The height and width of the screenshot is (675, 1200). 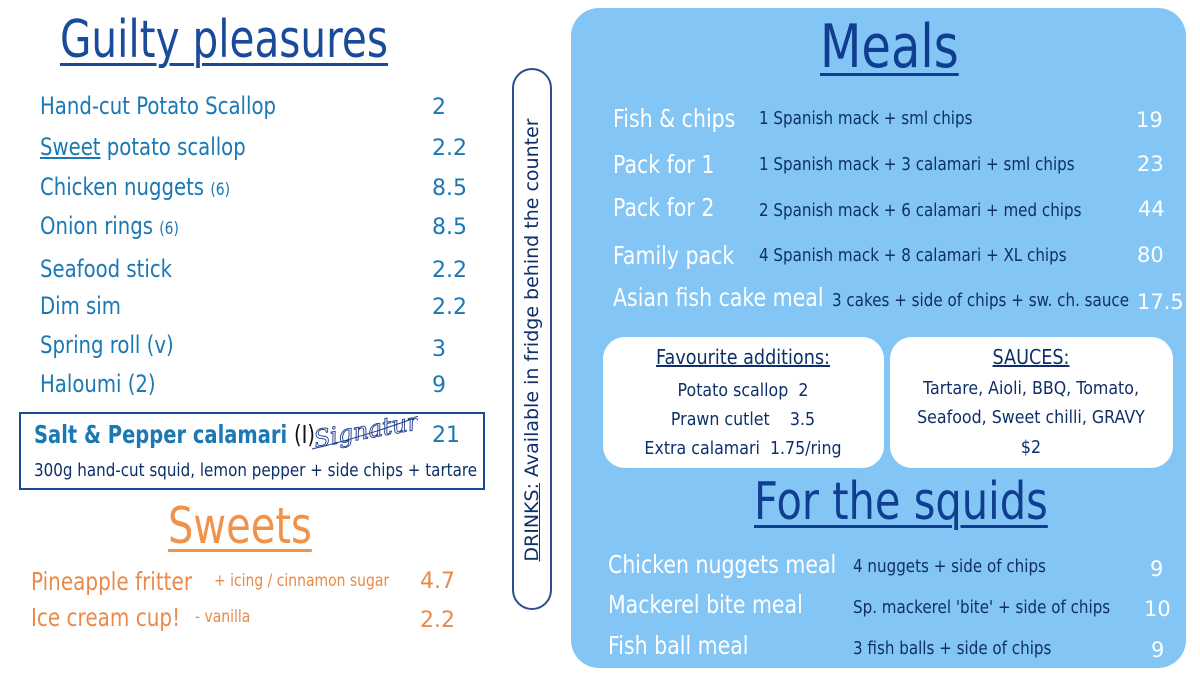 What do you see at coordinates (437, 620) in the screenshot?
I see `sweet-item-price: 2.2` at bounding box center [437, 620].